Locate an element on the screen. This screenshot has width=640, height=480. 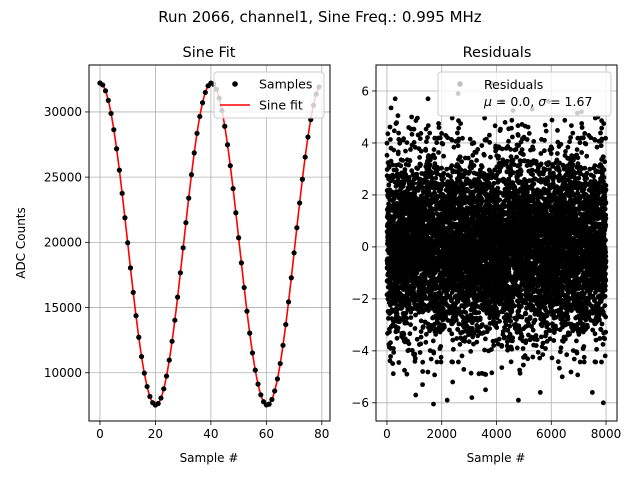
sine-fit-ytick-label: 25000 is located at coordinates (63, 177).